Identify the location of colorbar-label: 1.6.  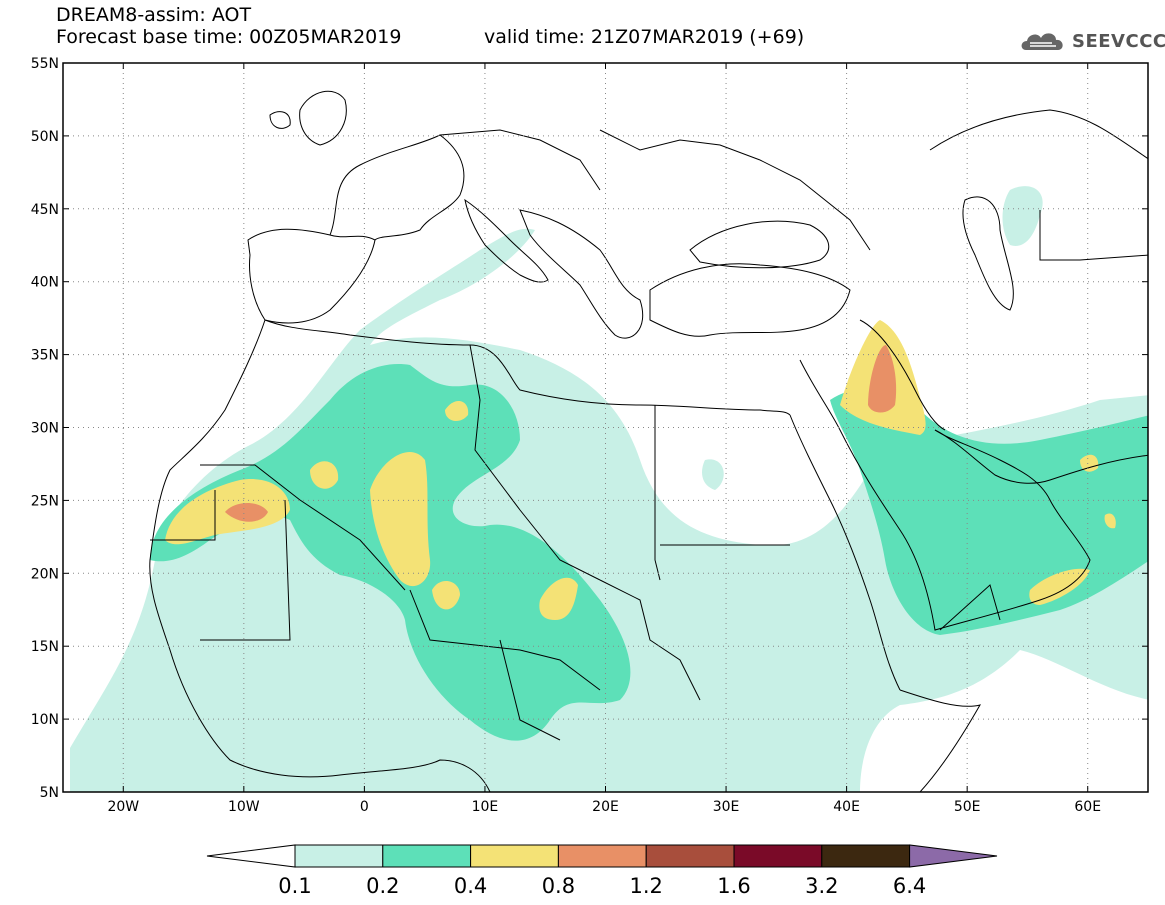
(733, 886).